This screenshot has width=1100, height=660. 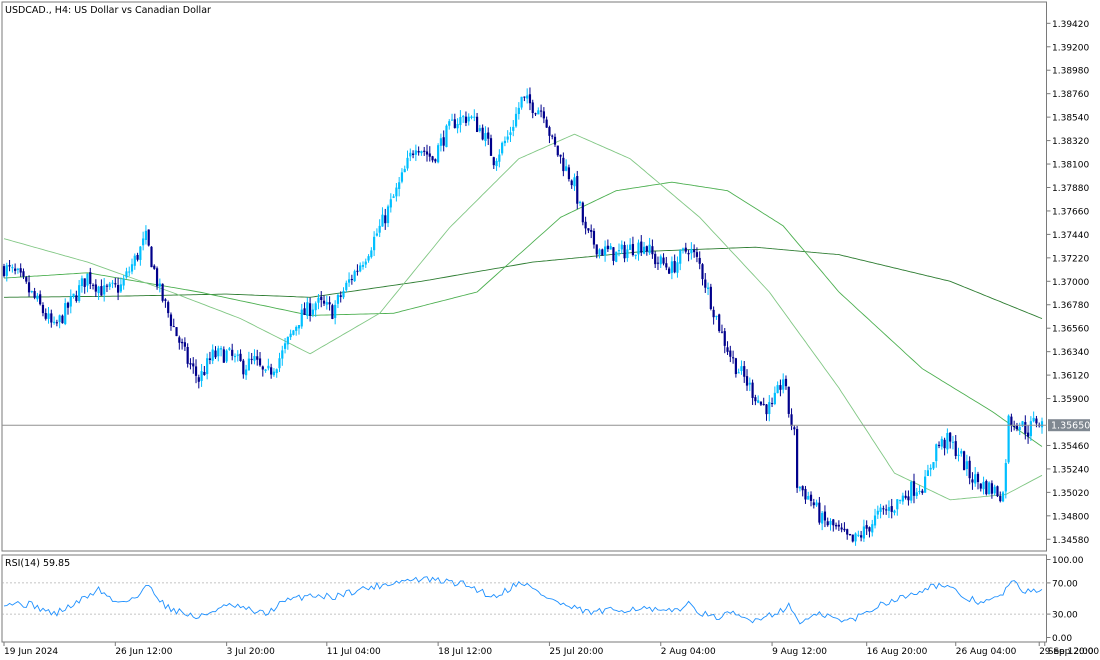 I want to click on price-tick-label: 1.36780, so click(x=1070, y=306).